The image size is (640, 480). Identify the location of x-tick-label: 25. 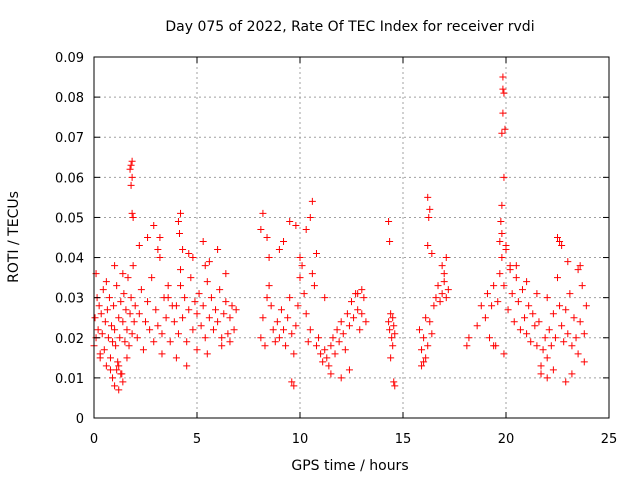
(609, 439).